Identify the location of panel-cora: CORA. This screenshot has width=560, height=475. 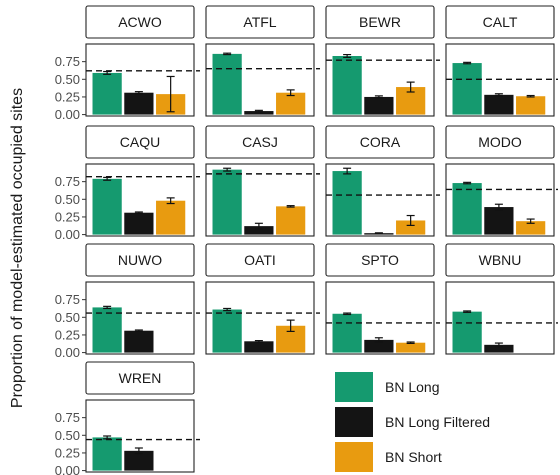
(382, 181).